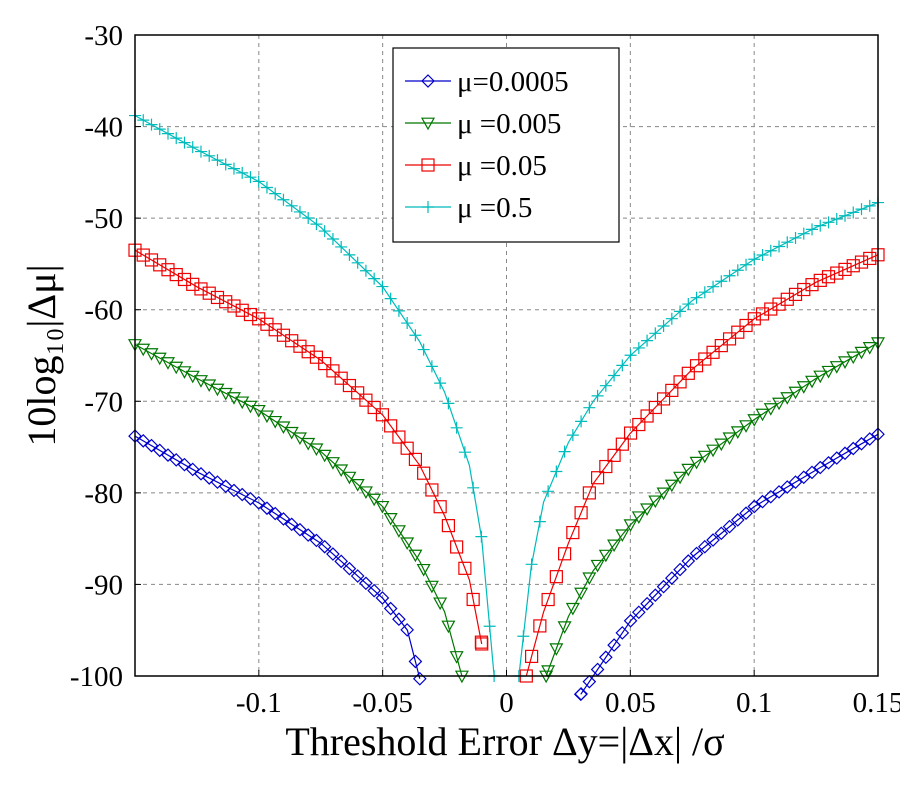 Image resolution: width=900 pixels, height=800 pixels. What do you see at coordinates (103, 311) in the screenshot?
I see `y-tick-label: -60` at bounding box center [103, 311].